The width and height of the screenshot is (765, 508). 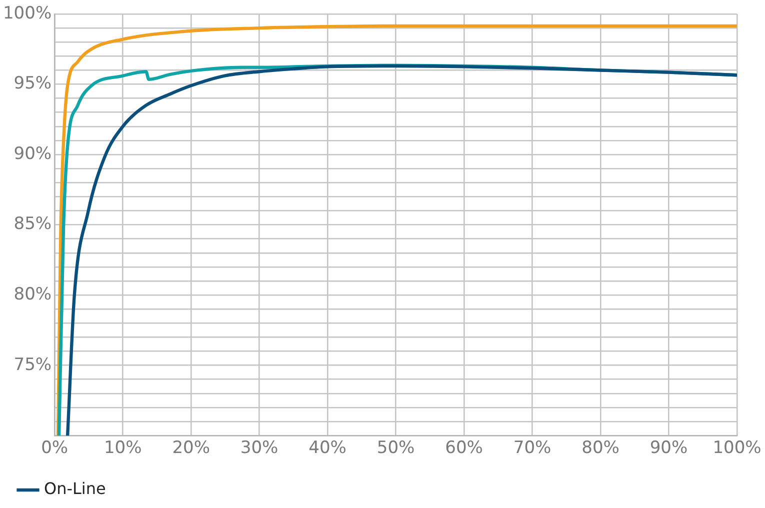 What do you see at coordinates (191, 448) in the screenshot?
I see `x-tick-label: 20%` at bounding box center [191, 448].